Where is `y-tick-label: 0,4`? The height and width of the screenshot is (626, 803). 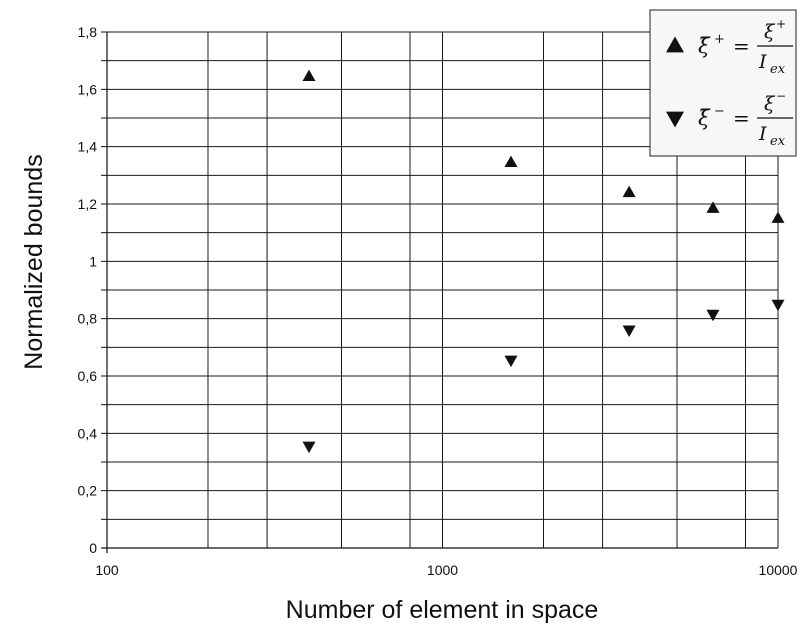
y-tick-label: 0,4 is located at coordinates (88, 433).